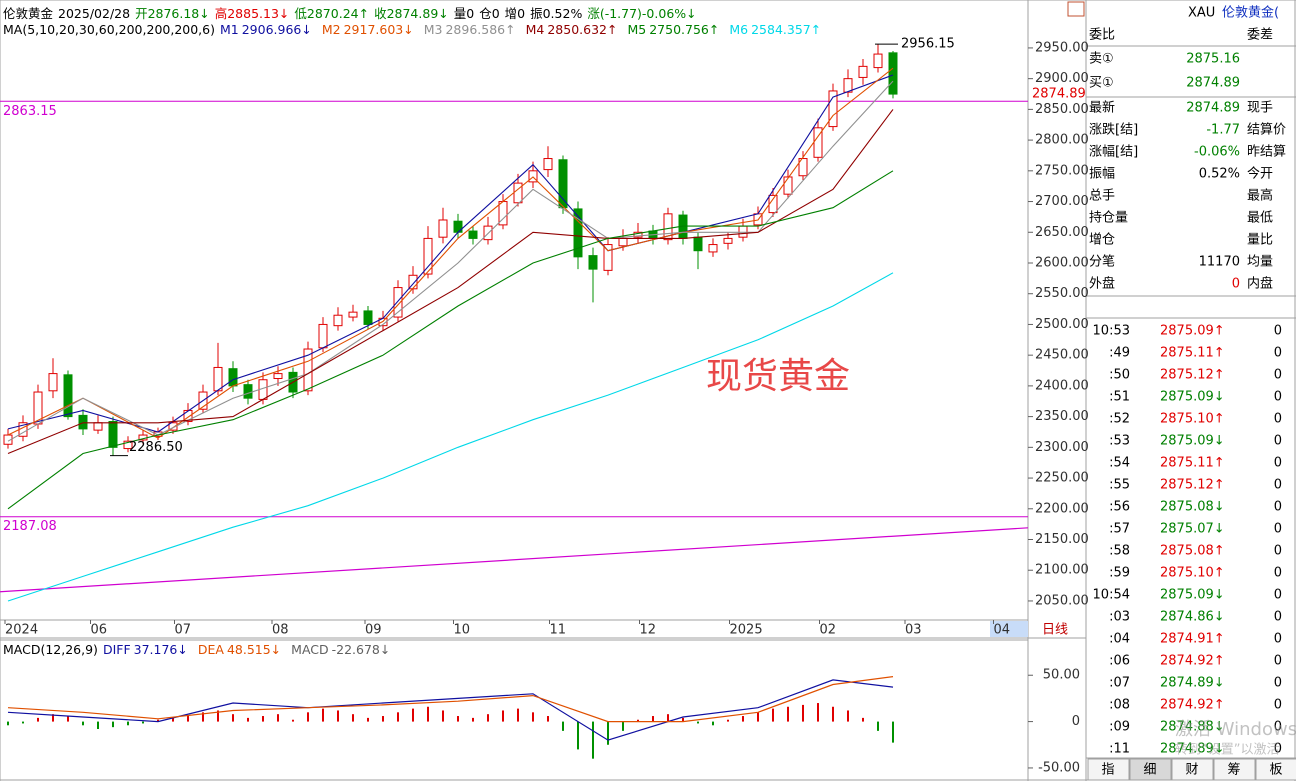 The width and height of the screenshot is (1296, 781). I want to click on ma-name: M3, so click(433, 29).